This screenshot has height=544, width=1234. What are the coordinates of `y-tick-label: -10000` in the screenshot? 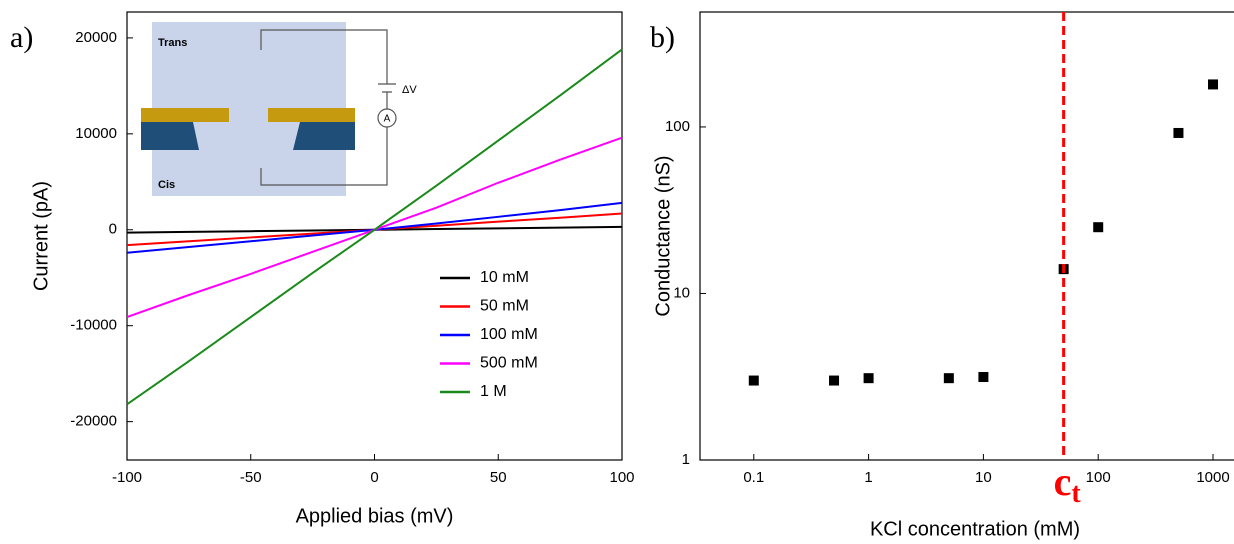 It's located at (93, 325).